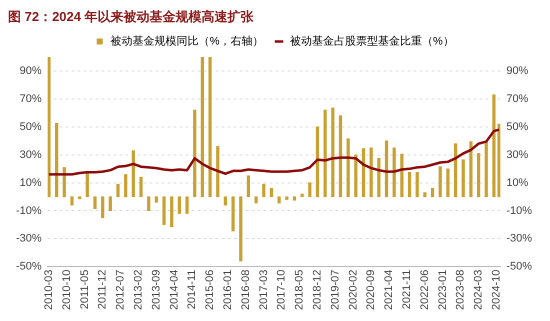 This screenshot has height=321, width=550. I want to click on y-tick-label: 10%, so click(31, 182).